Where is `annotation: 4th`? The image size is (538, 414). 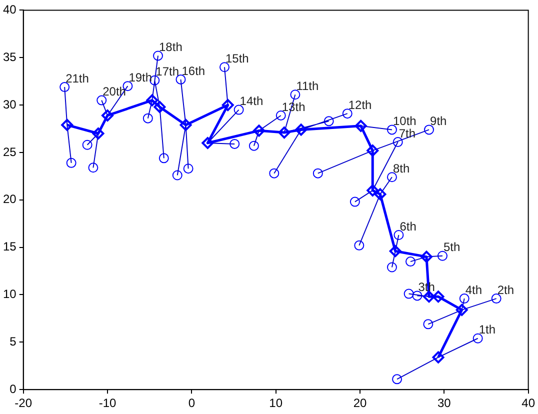
annotation: 4th is located at coordinates (473, 289).